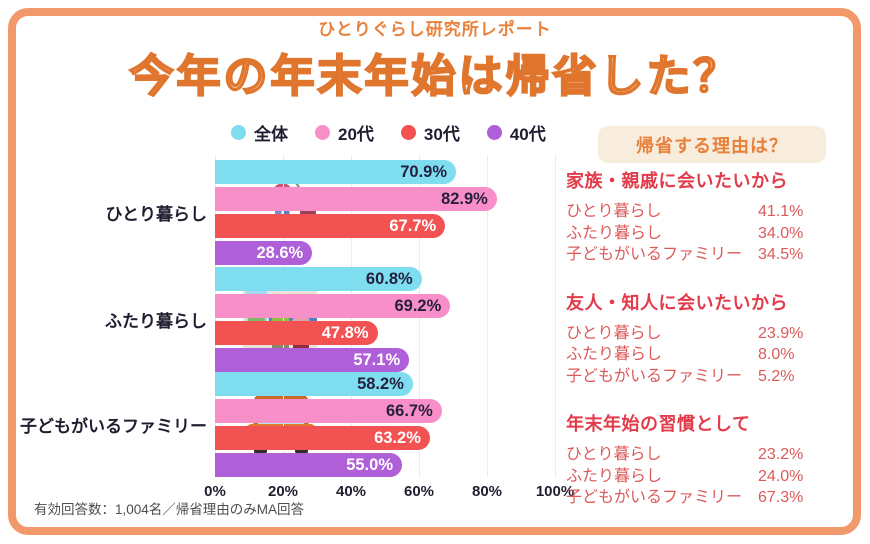  What do you see at coordinates (441, 134) in the screenshot?
I see `legend-label: 30代` at bounding box center [441, 134].